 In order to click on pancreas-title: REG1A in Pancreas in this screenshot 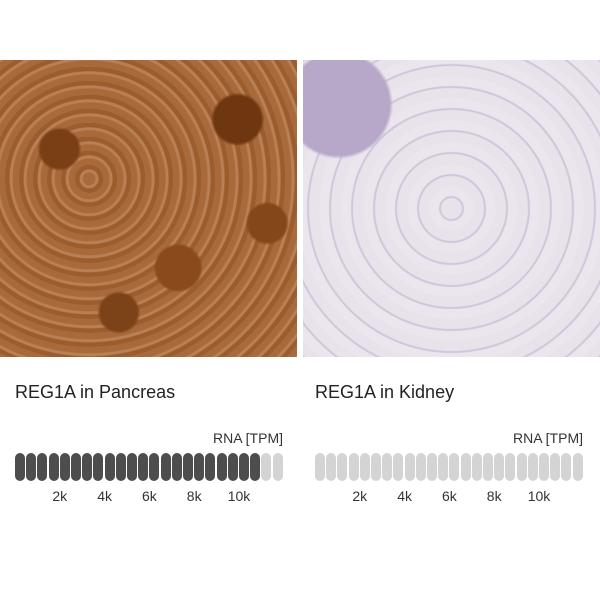, I will do `click(95, 392)`.